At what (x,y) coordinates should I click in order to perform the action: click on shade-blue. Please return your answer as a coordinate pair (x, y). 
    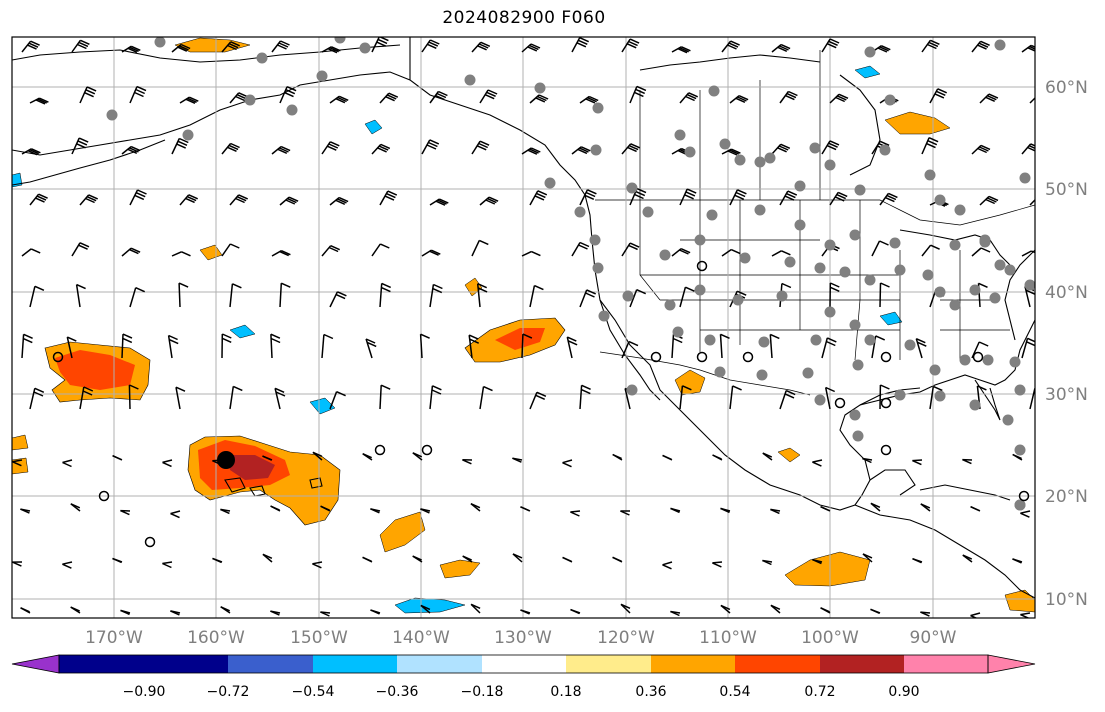
    Looking at the image, I should click on (430, 605).